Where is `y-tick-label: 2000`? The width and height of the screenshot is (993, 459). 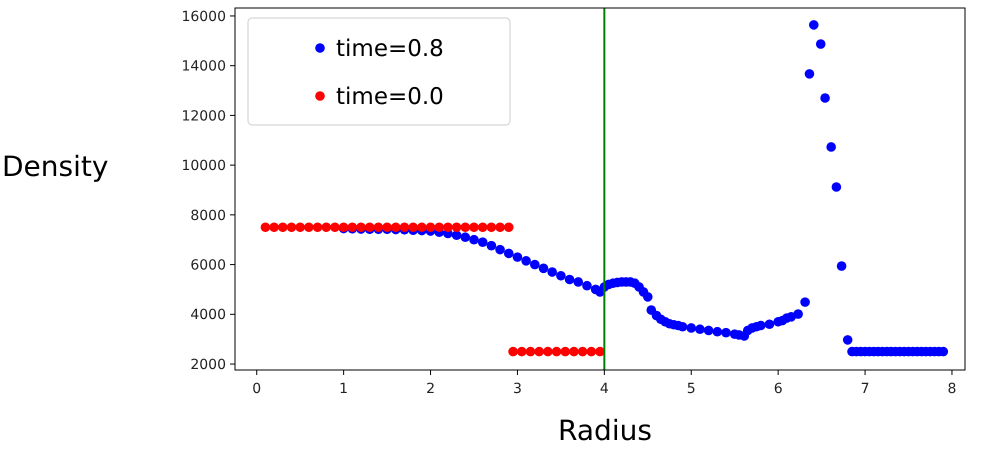 y-tick-label: 2000 is located at coordinates (208, 364).